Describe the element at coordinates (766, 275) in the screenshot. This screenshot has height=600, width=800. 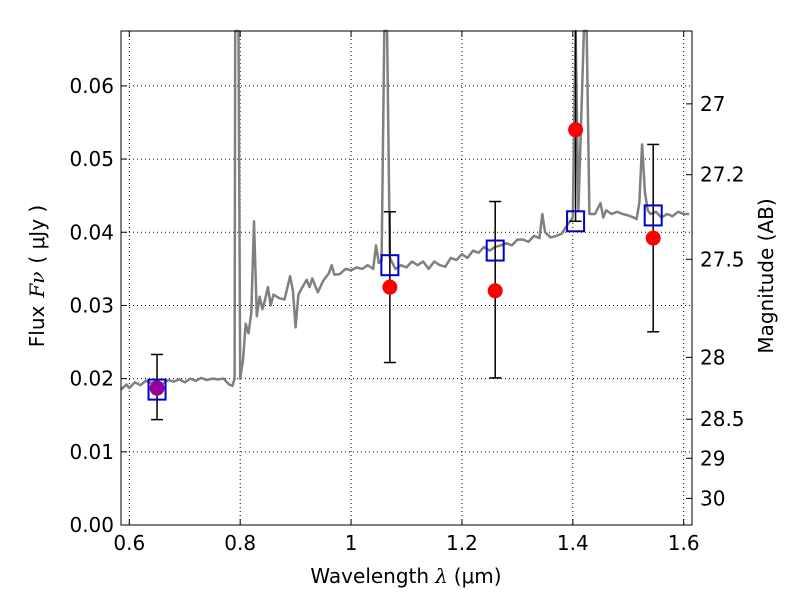
I see `y2-axis-label: Magnitude (AB)` at that location.